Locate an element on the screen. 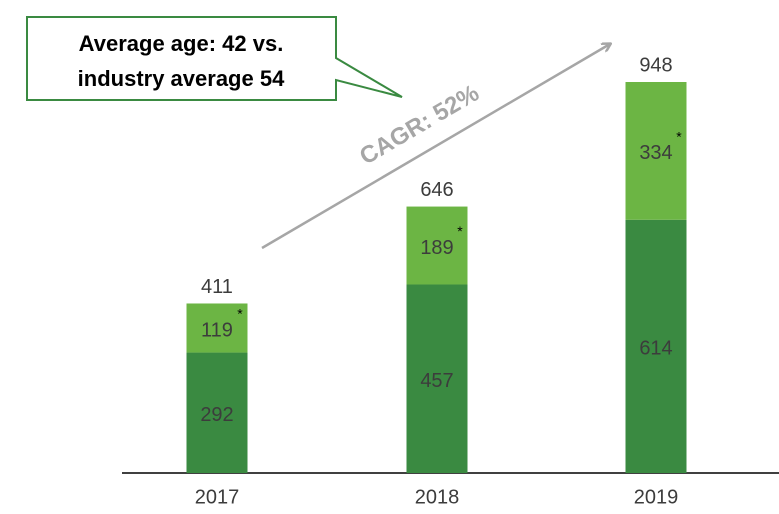  segment-label: 189 is located at coordinates (436, 248).